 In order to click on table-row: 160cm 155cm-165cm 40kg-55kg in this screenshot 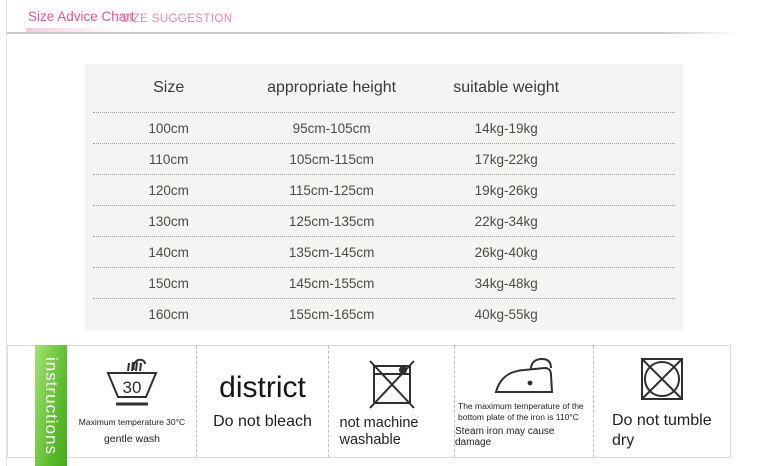, I will do `click(384, 313)`.